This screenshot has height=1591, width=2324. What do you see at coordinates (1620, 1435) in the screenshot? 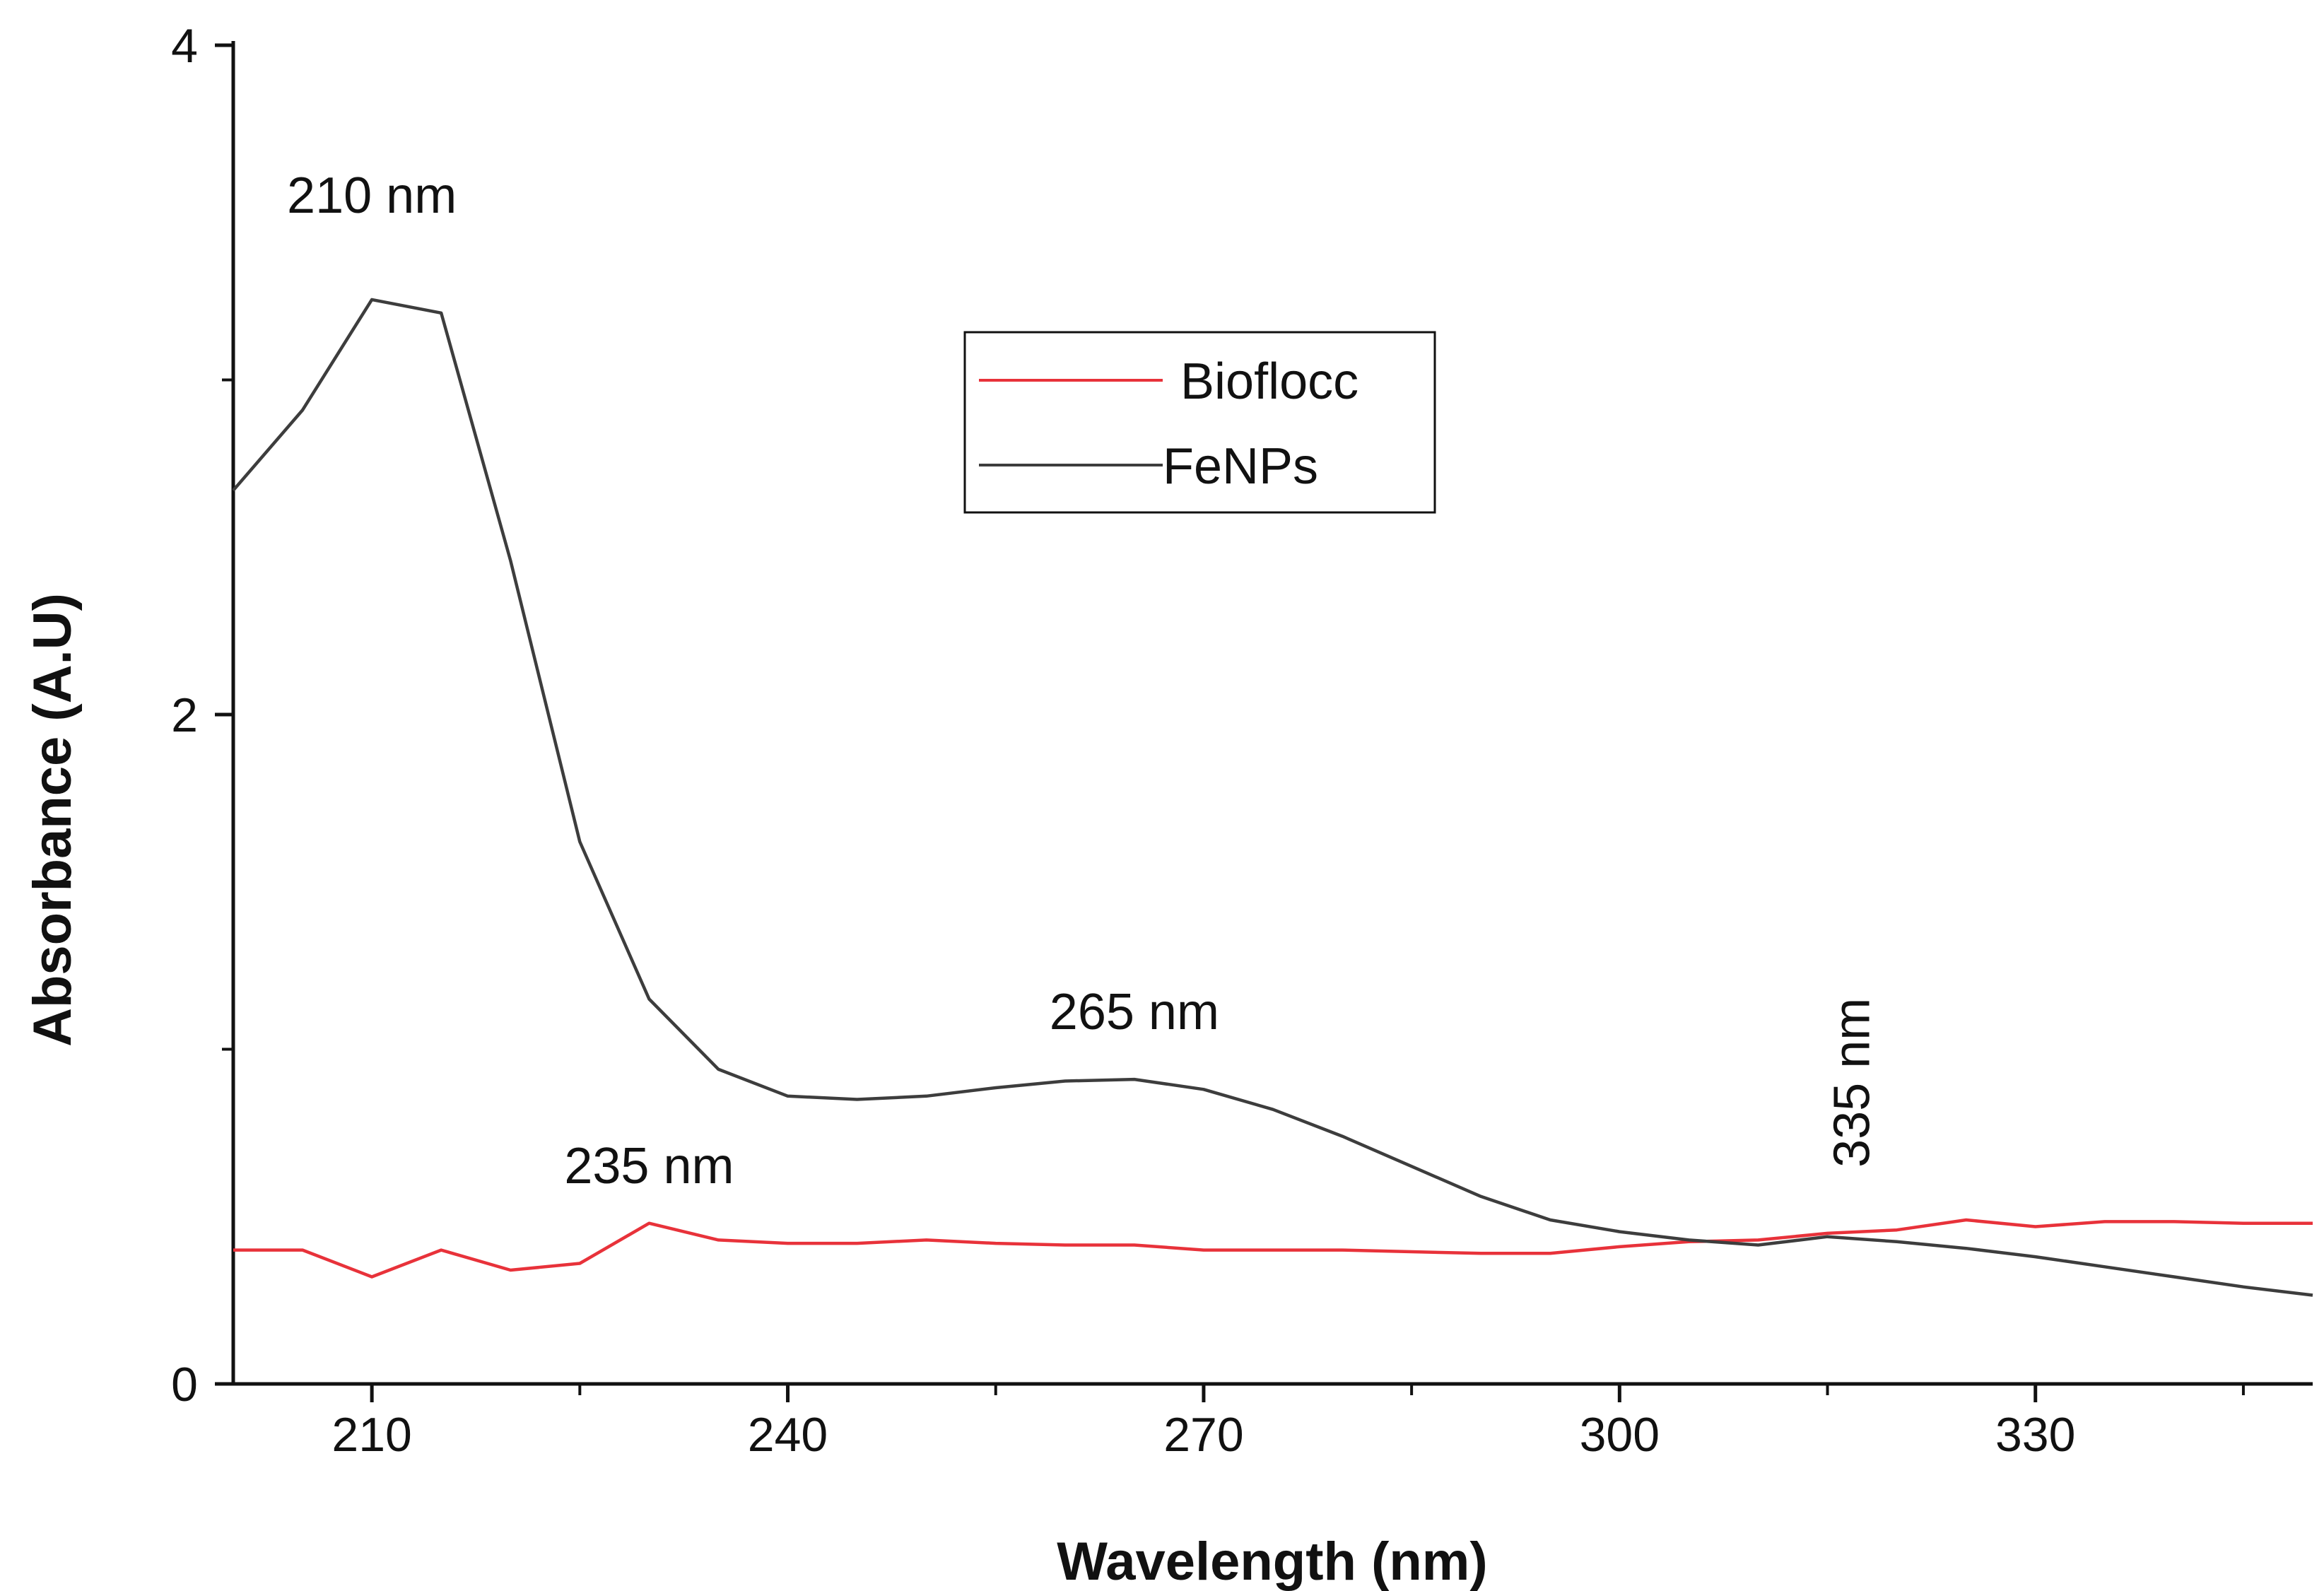
I see `x-tick-label-300: 300` at bounding box center [1620, 1435].